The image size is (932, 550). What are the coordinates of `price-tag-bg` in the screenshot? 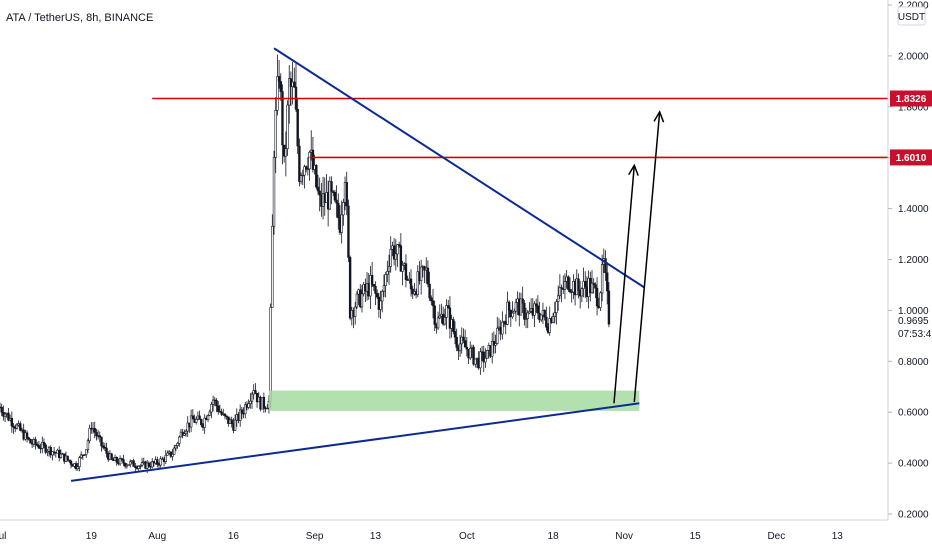 It's located at (911, 157).